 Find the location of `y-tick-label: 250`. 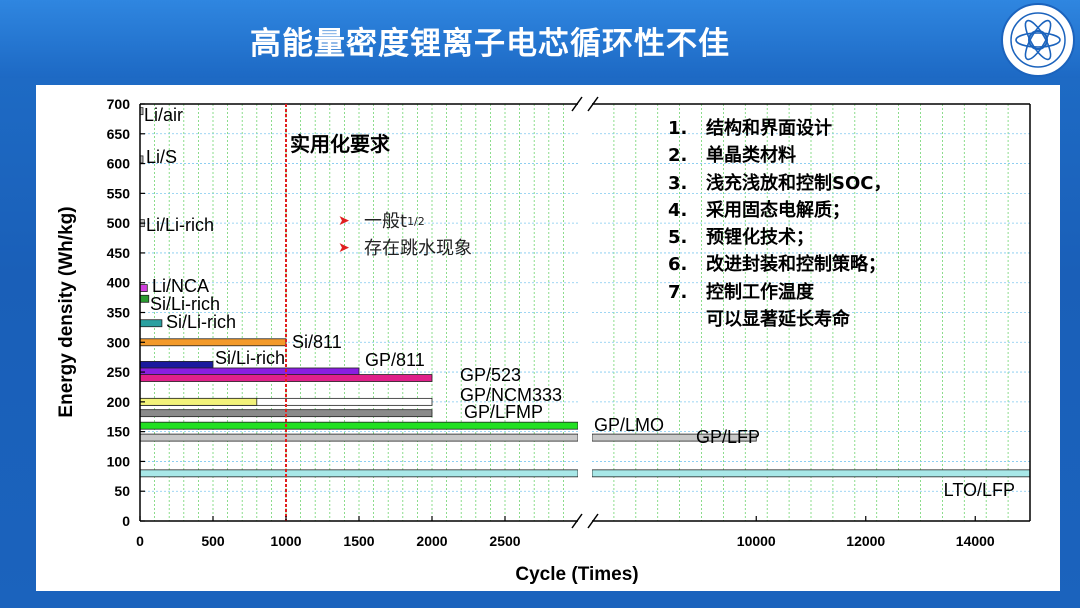

y-tick-label: 250 is located at coordinates (119, 372).